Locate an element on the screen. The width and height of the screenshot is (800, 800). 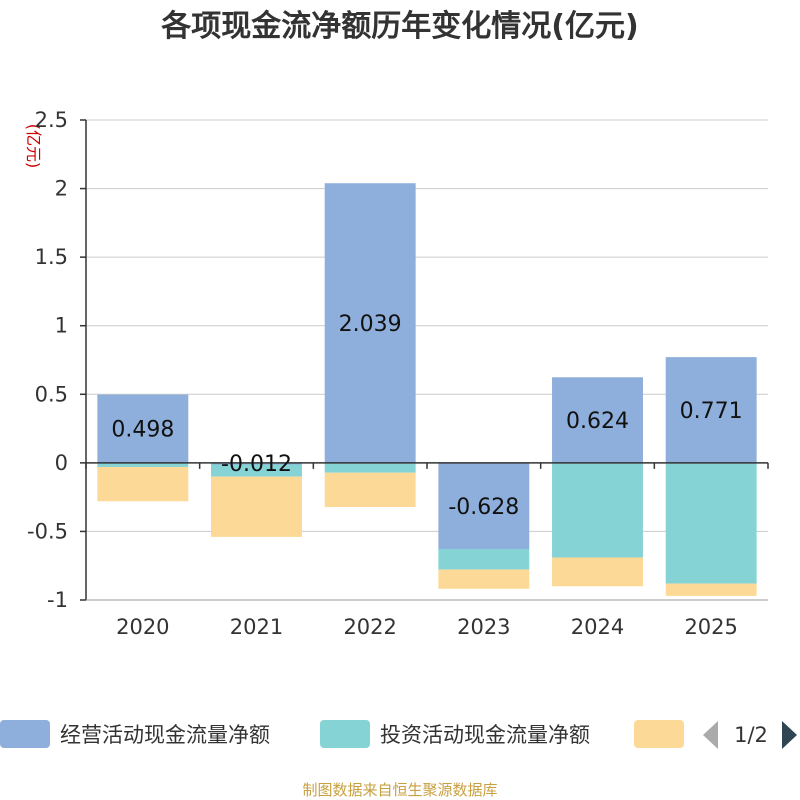
data-label-2025: 0.771 is located at coordinates (711, 411).